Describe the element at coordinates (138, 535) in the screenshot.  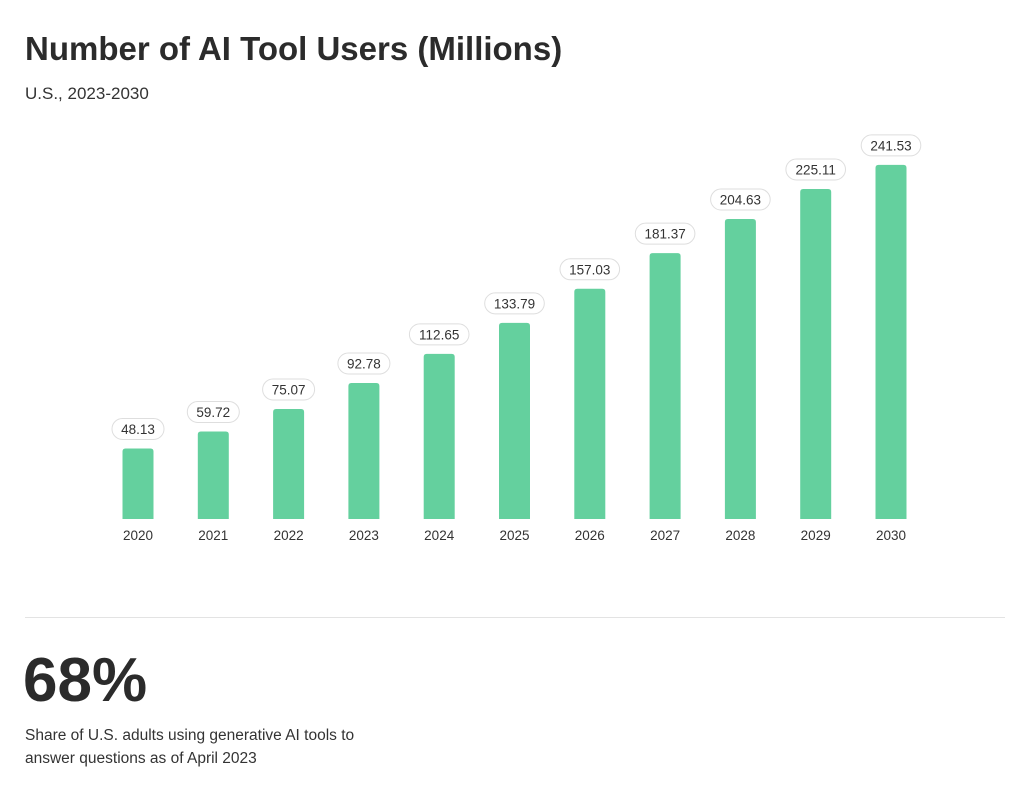
I see `x-tick-label: 2020` at that location.